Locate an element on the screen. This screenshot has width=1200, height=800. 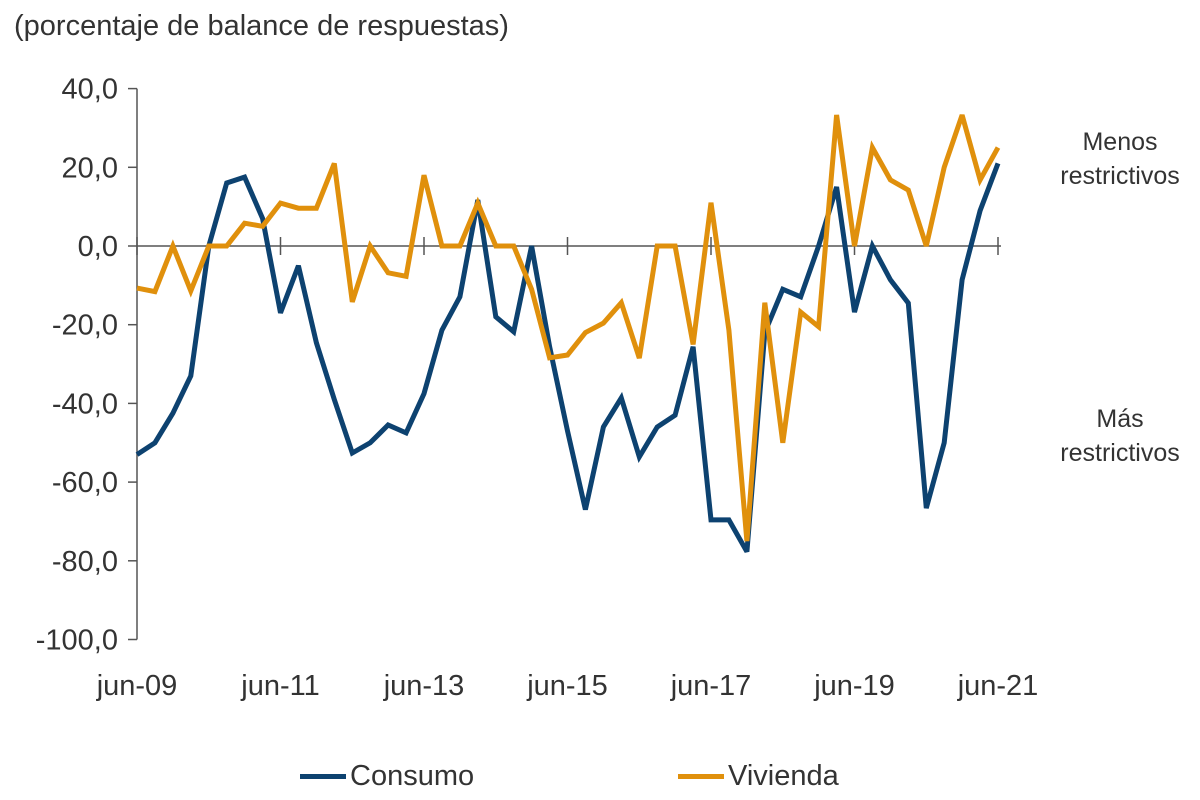
x-tick-label: jun-17 is located at coordinates (711, 686).